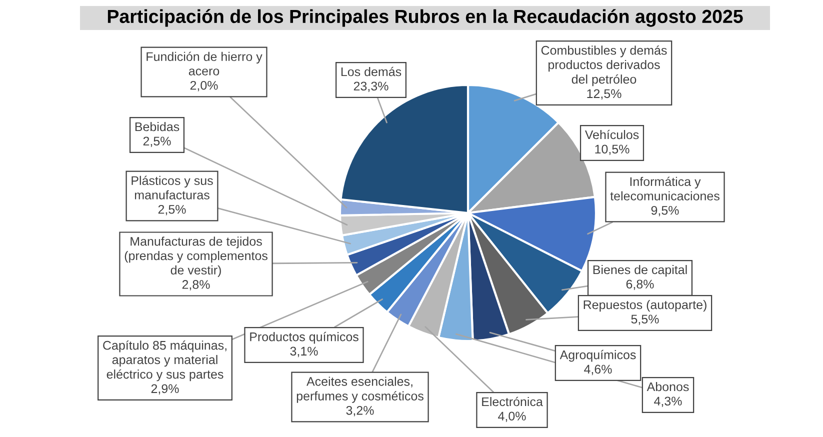 This screenshot has height=437, width=823. What do you see at coordinates (640, 270) in the screenshot?
I see `slice-label: Bienes de capital` at bounding box center [640, 270].